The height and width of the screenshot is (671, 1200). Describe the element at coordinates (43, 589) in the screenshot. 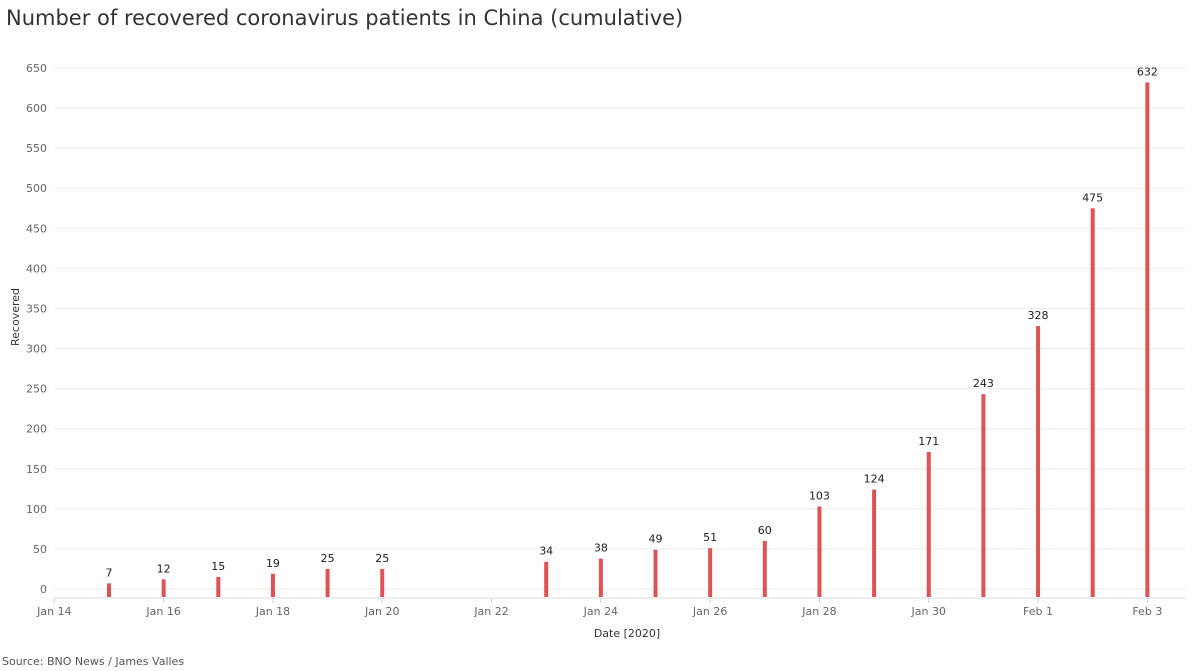

I see `y-tick-label: 0` at that location.